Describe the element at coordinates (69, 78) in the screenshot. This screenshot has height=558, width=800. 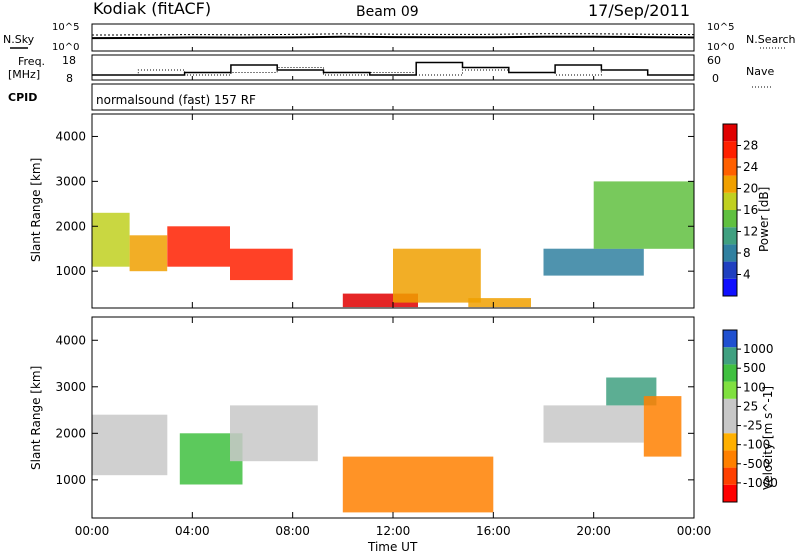
I see `freq-tick-low: 8` at that location.